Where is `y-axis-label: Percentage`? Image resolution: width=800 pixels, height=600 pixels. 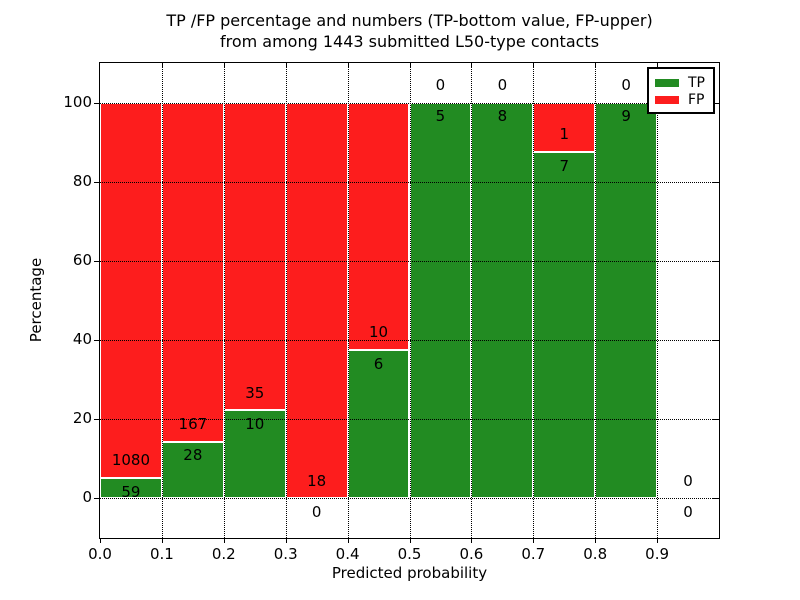 y-axis-label: Percentage is located at coordinates (36, 300).